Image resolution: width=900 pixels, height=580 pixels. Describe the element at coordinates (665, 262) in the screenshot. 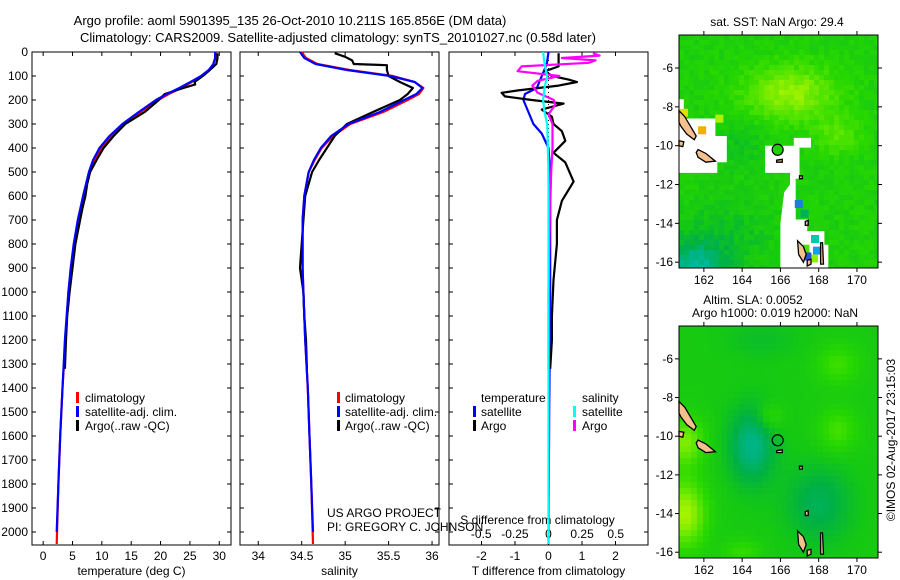

I see `lat-tick-label: -16` at that location.